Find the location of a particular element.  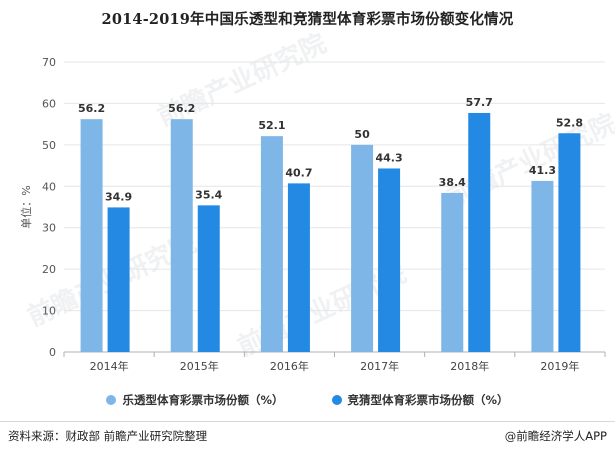

legend-label-quiz: 竞猜型体育彩票市场份额（%） is located at coordinates (428, 400).